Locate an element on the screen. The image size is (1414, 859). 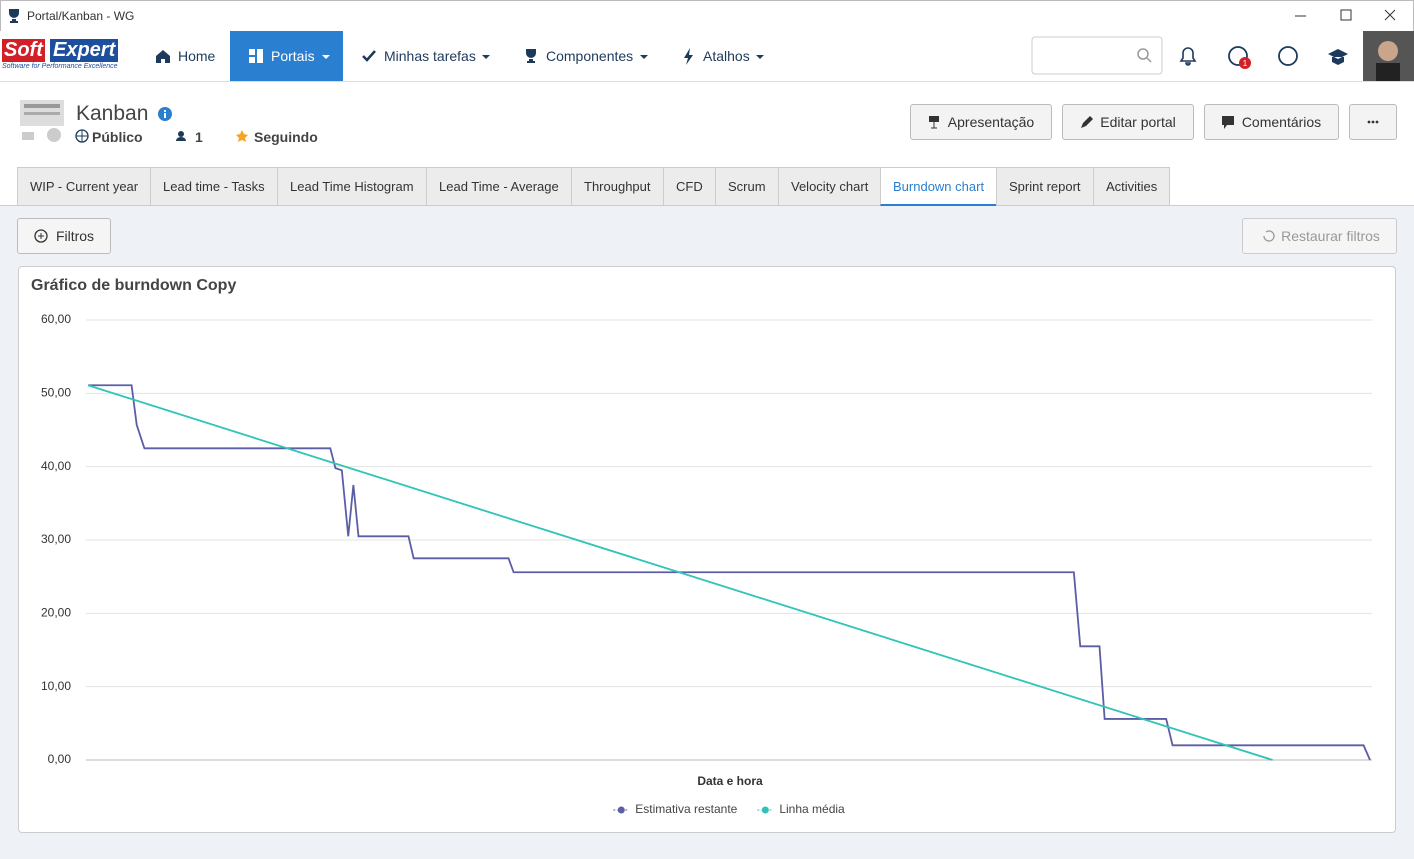
y-tick-label: 0,00 is located at coordinates (60, 759).